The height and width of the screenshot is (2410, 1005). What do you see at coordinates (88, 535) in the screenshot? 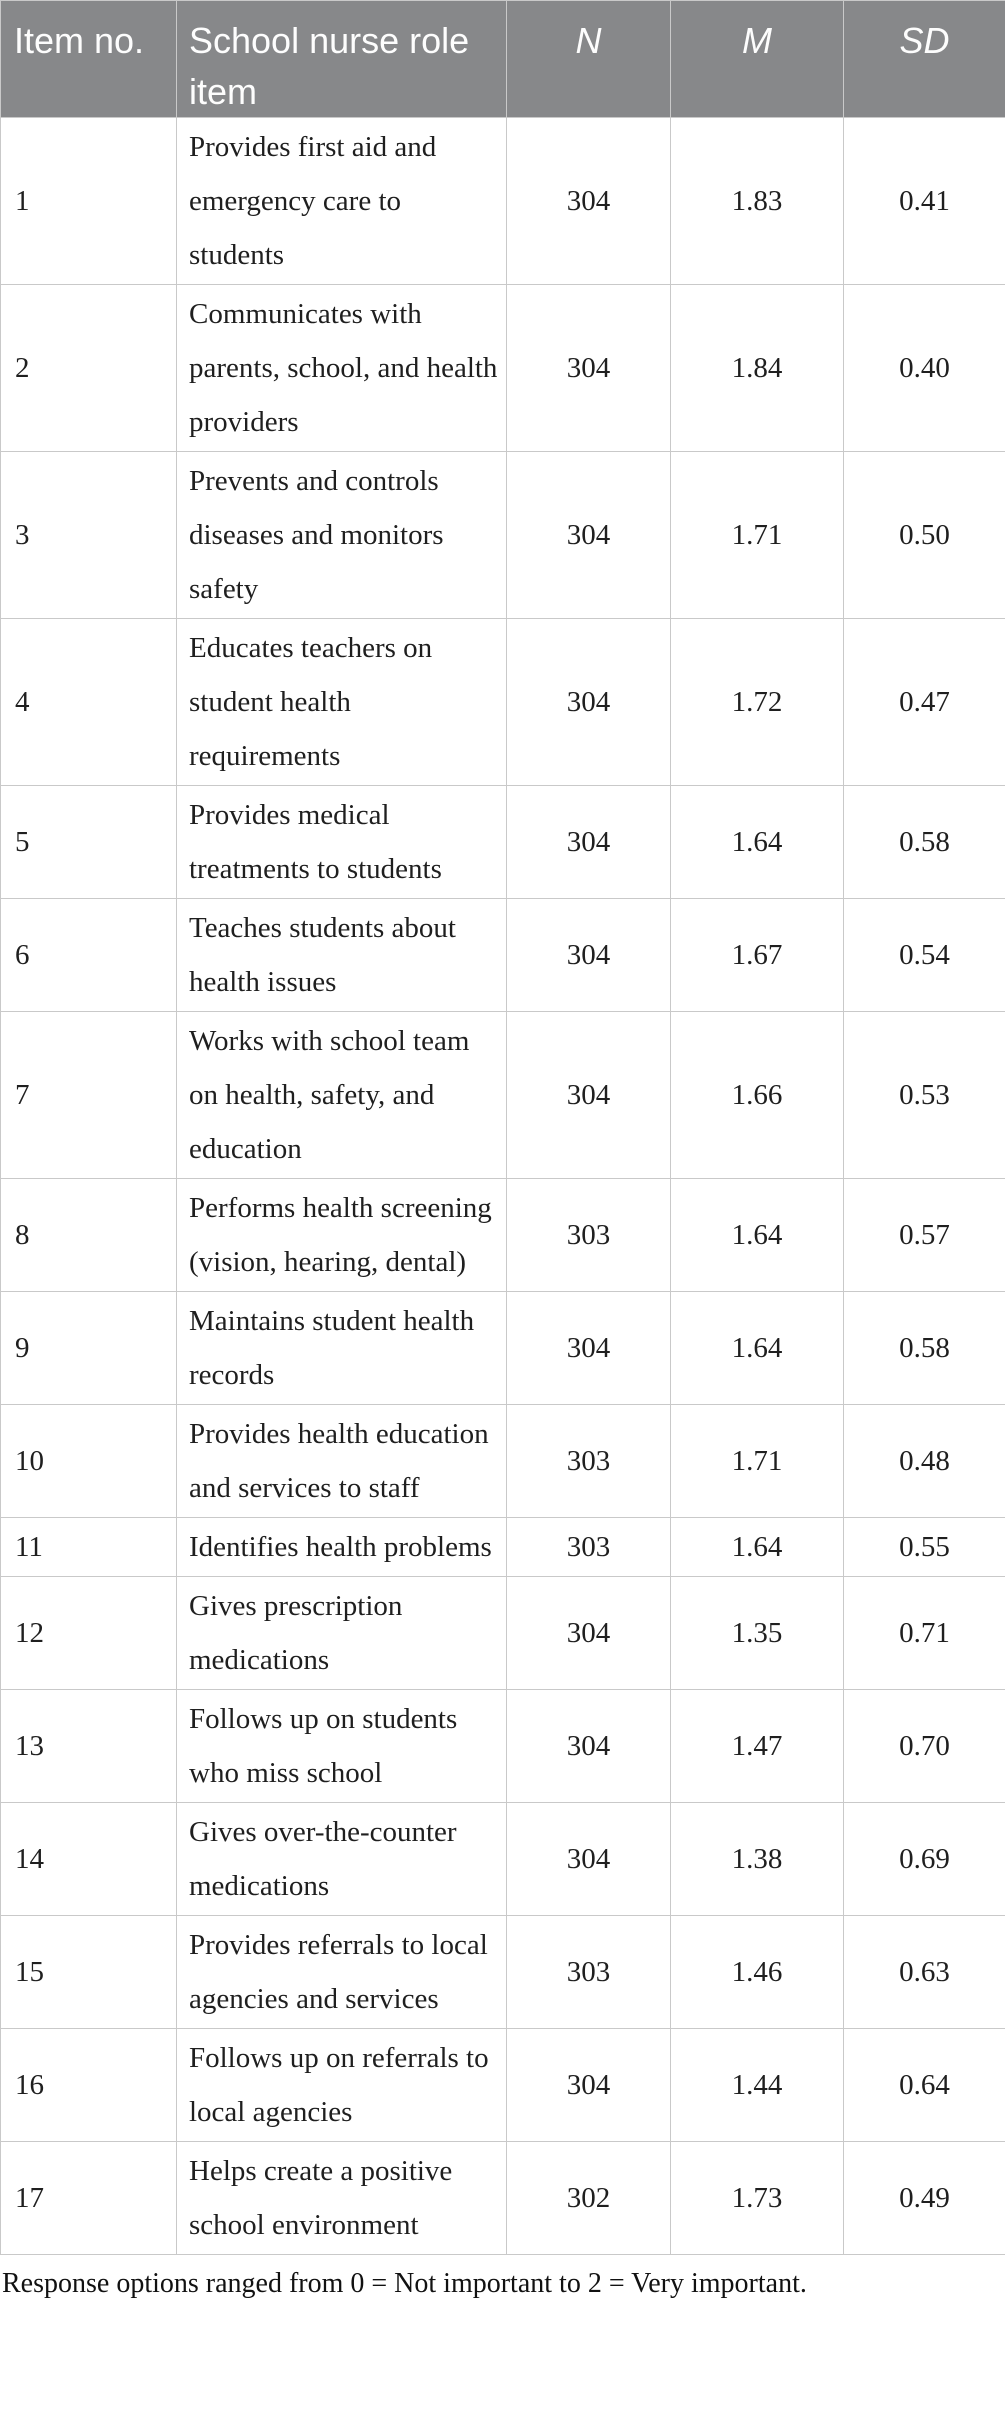
I see `item-no-cell: 3` at bounding box center [88, 535].